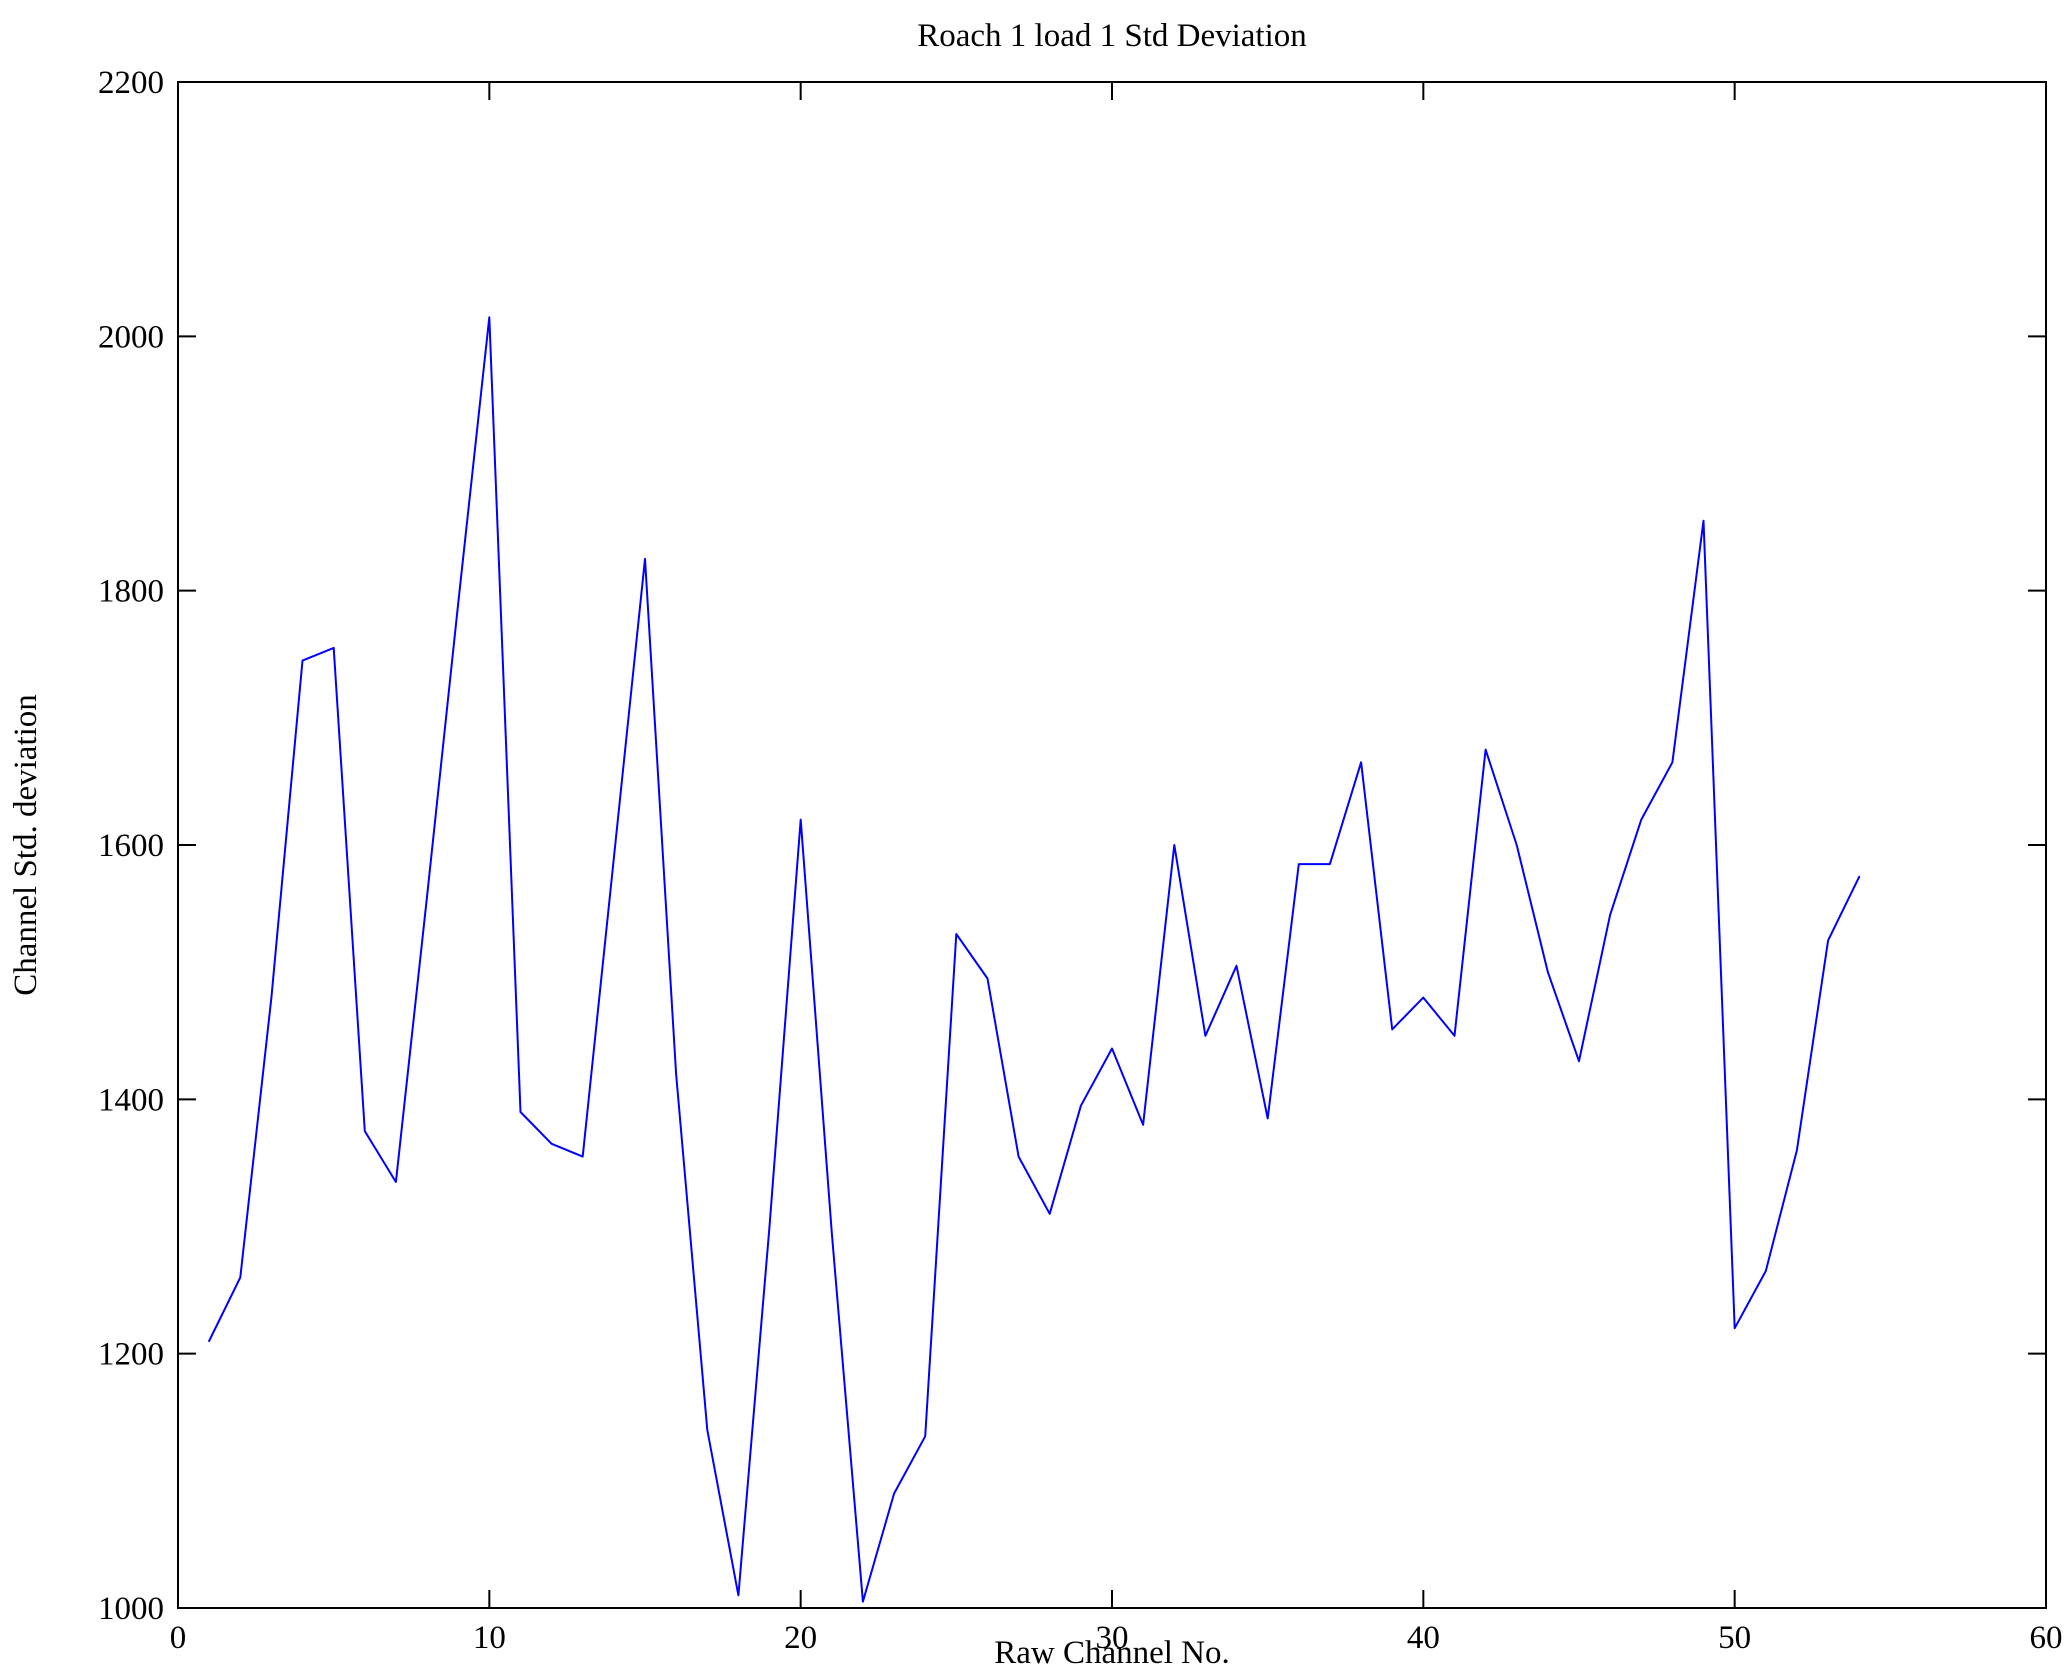 The image size is (2067, 1671). I want to click on x-tick-label: 0, so click(178, 1638).